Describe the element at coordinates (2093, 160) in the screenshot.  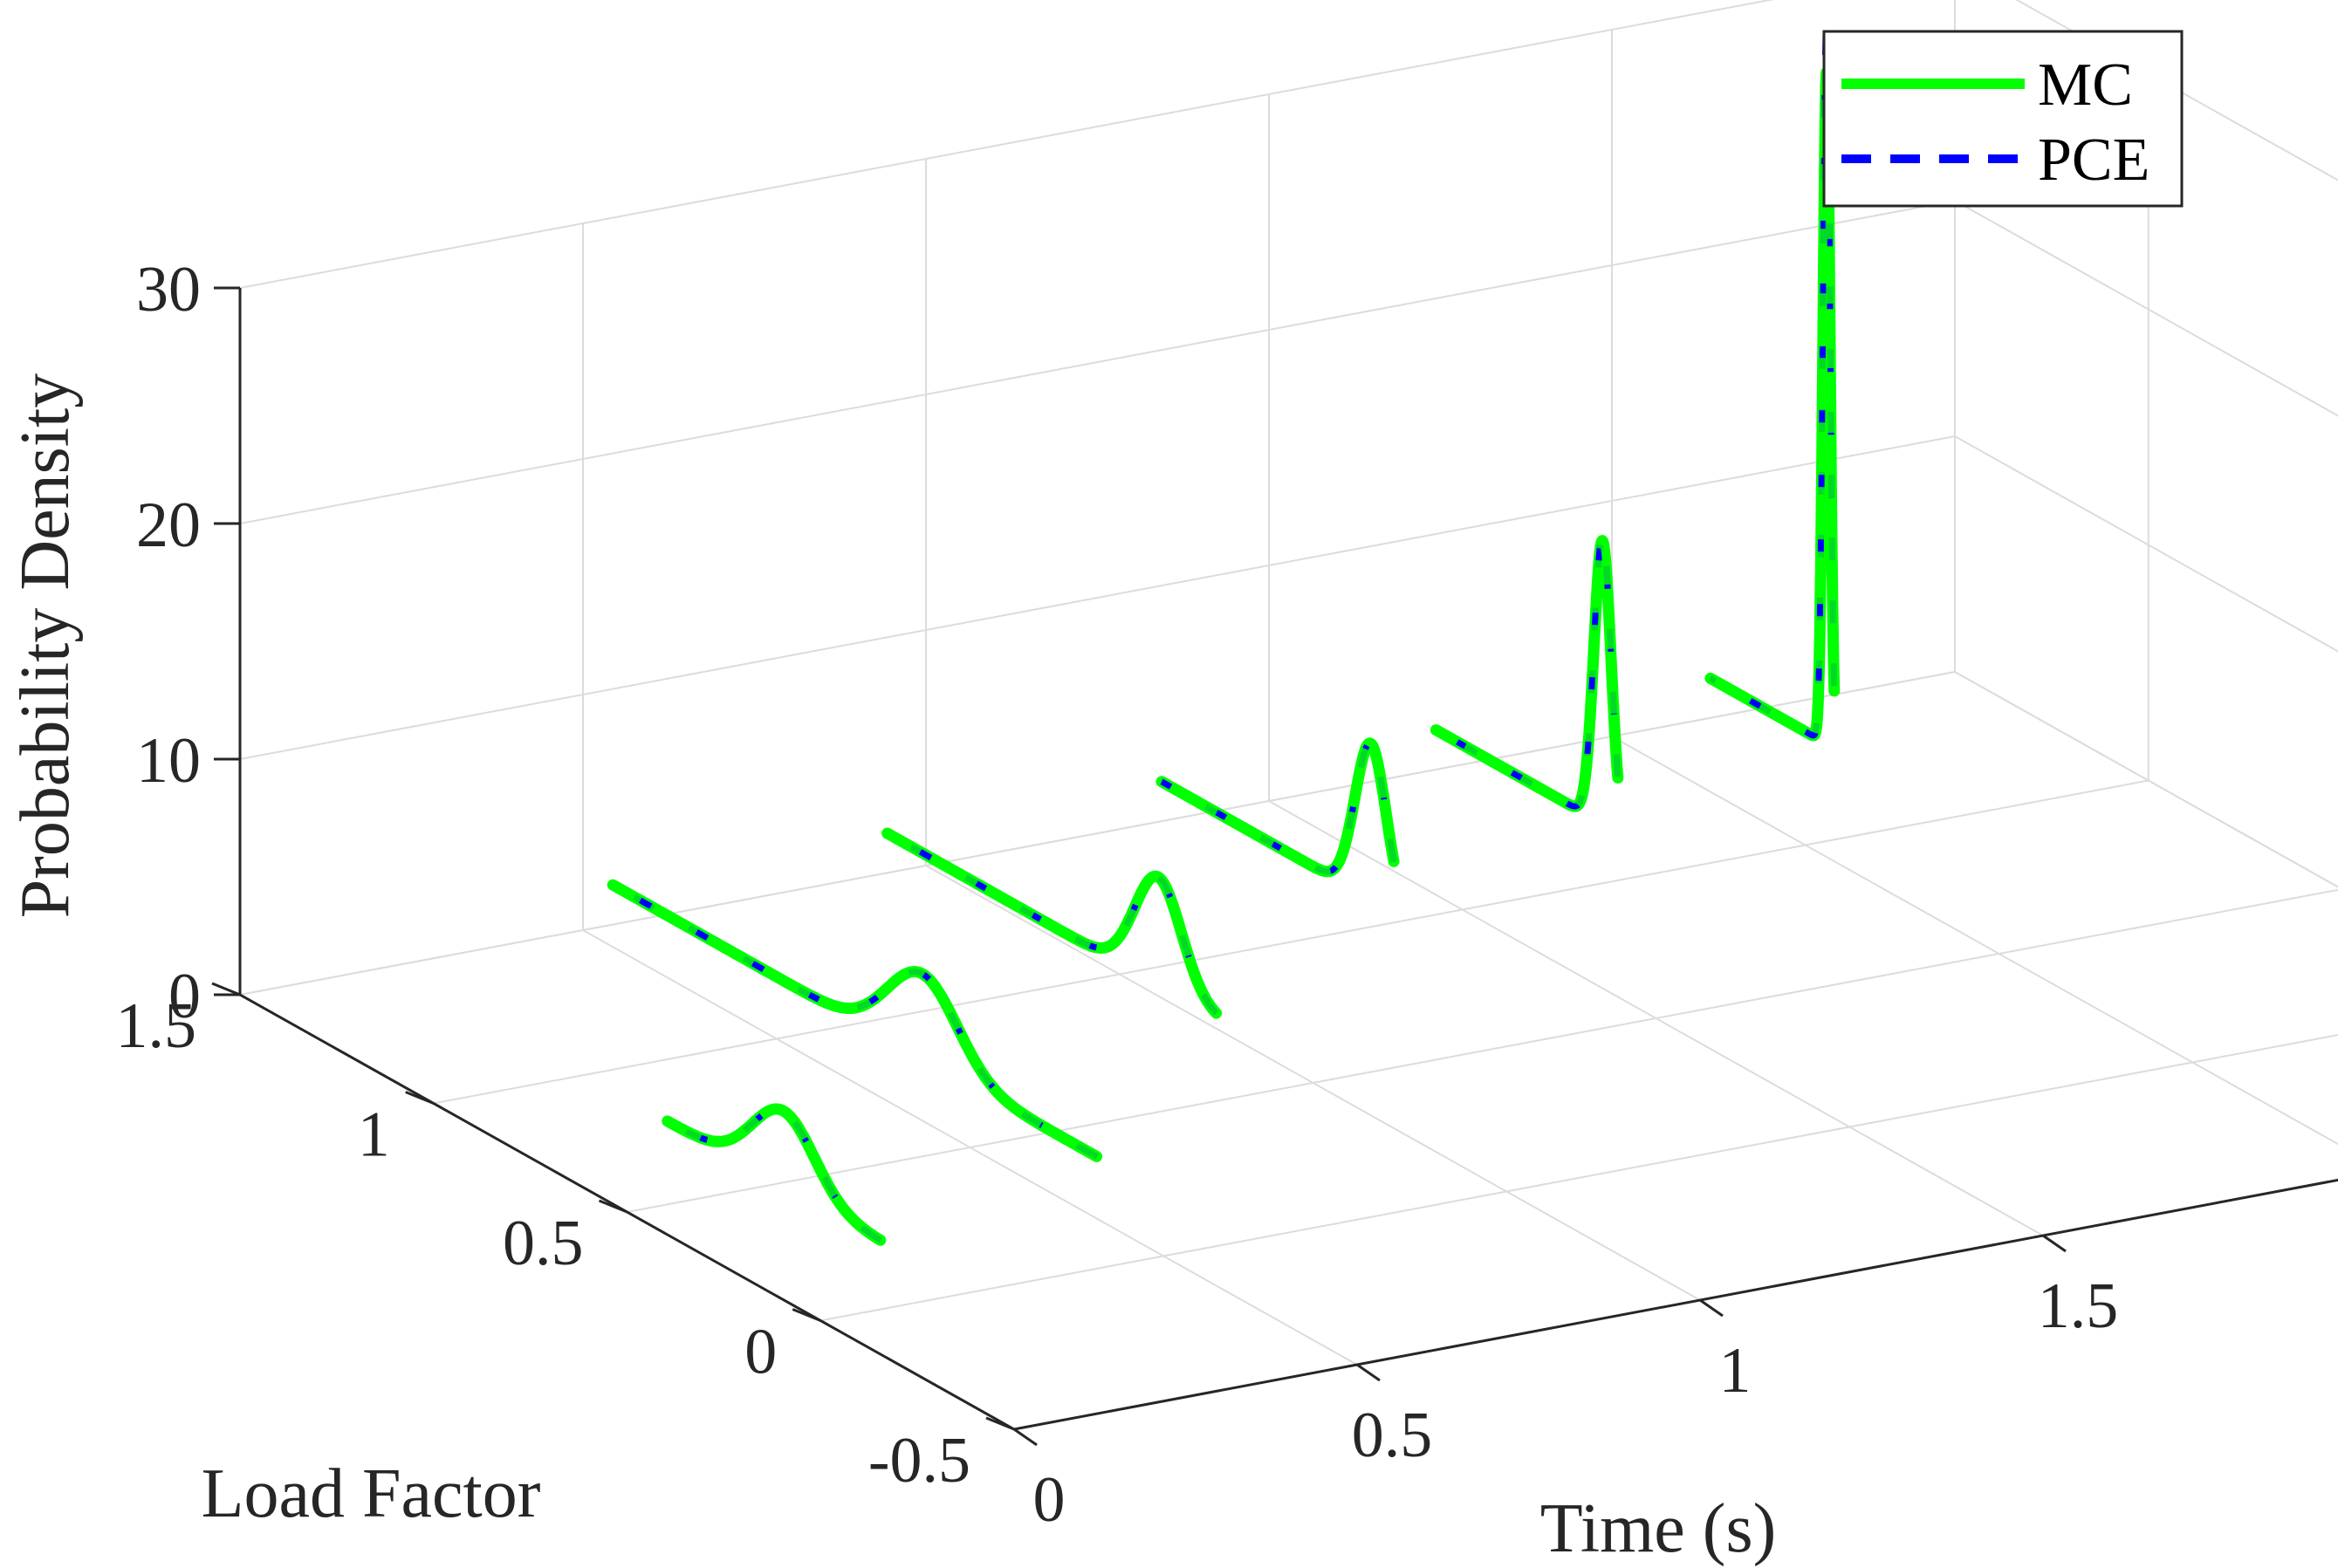
I see `legend-pce-label: PCE` at that location.